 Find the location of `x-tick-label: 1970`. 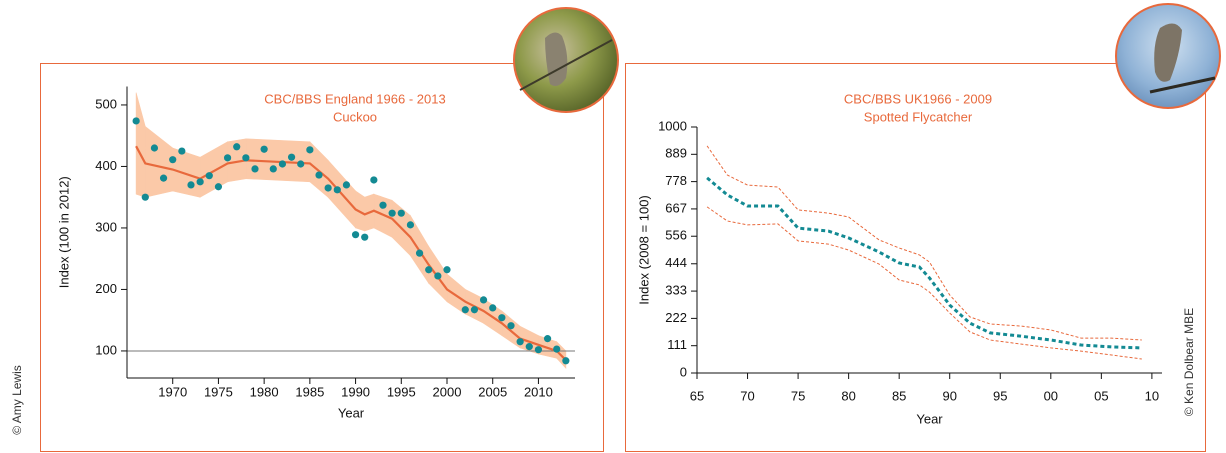

x-tick-label: 1970 is located at coordinates (172, 391).